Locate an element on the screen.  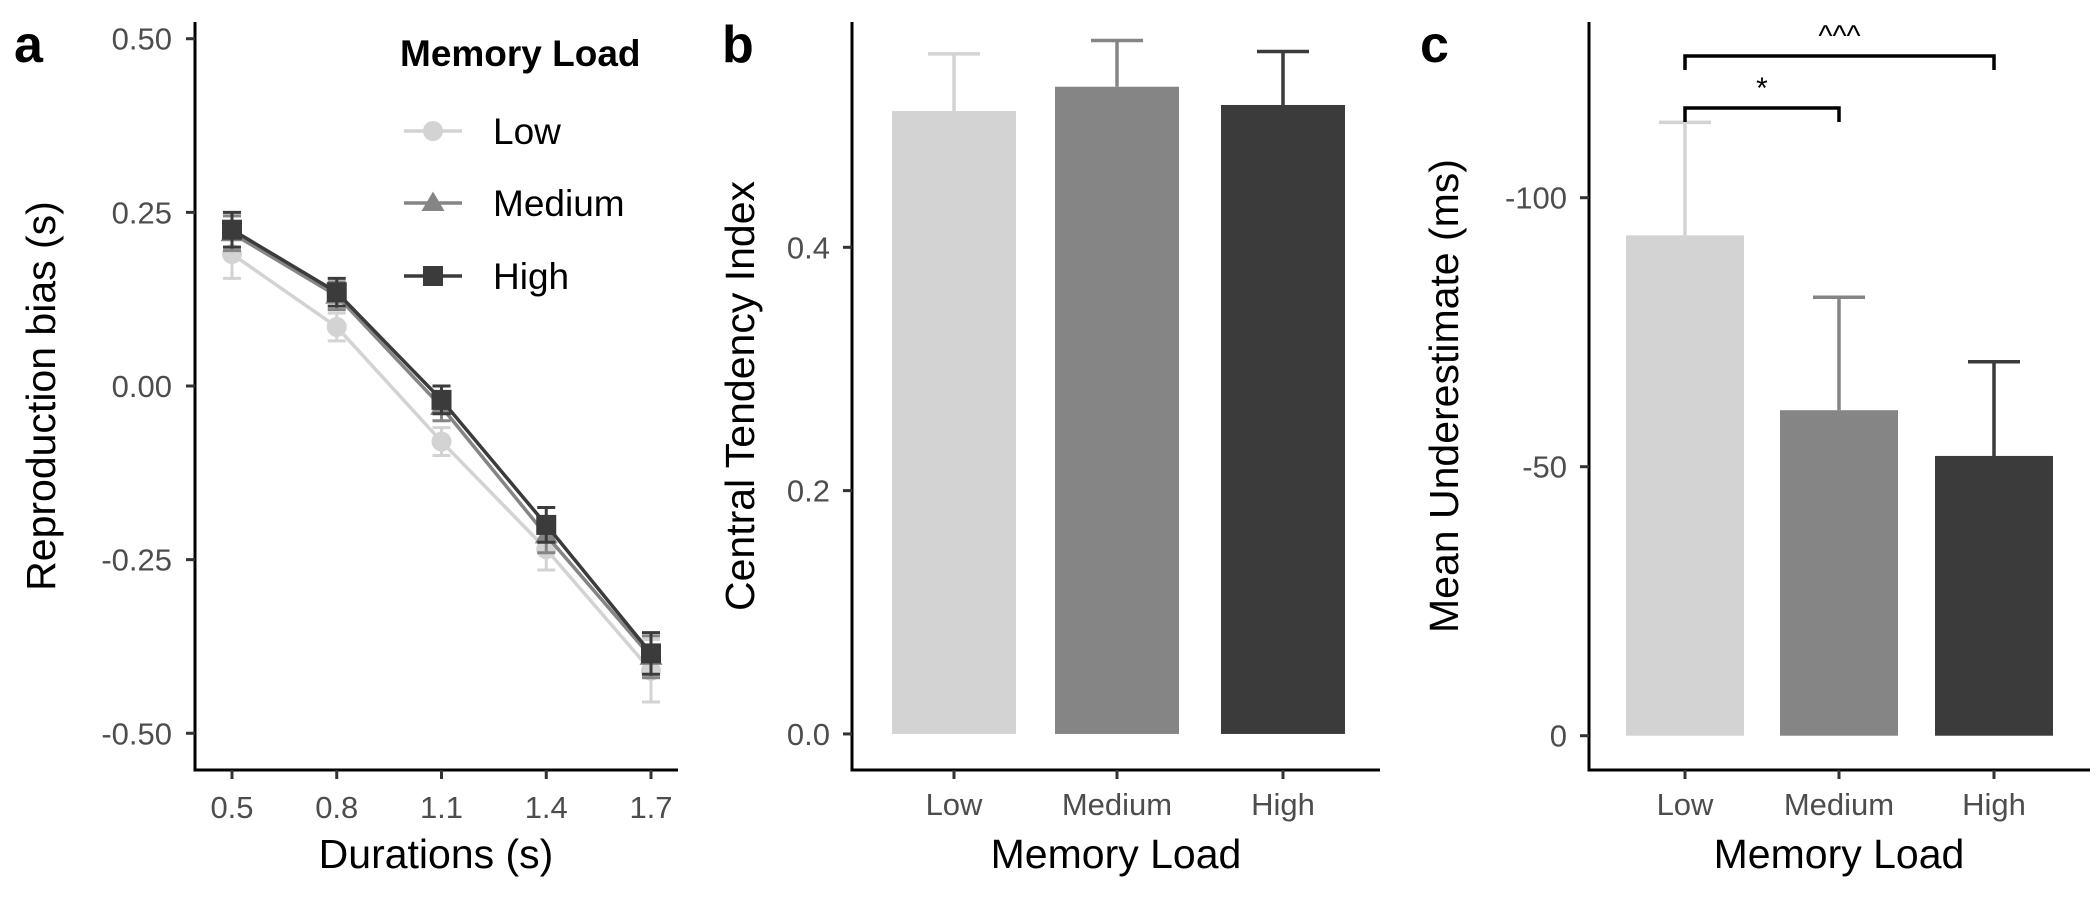
significance-label: ^^^ is located at coordinates (1839, 36).